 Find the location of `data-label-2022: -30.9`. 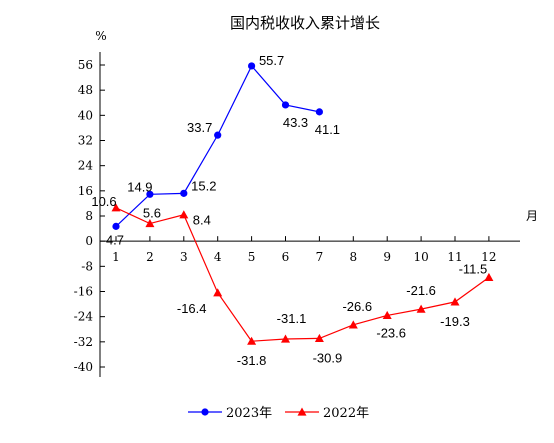

data-label-2022: -30.9 is located at coordinates (328, 357).